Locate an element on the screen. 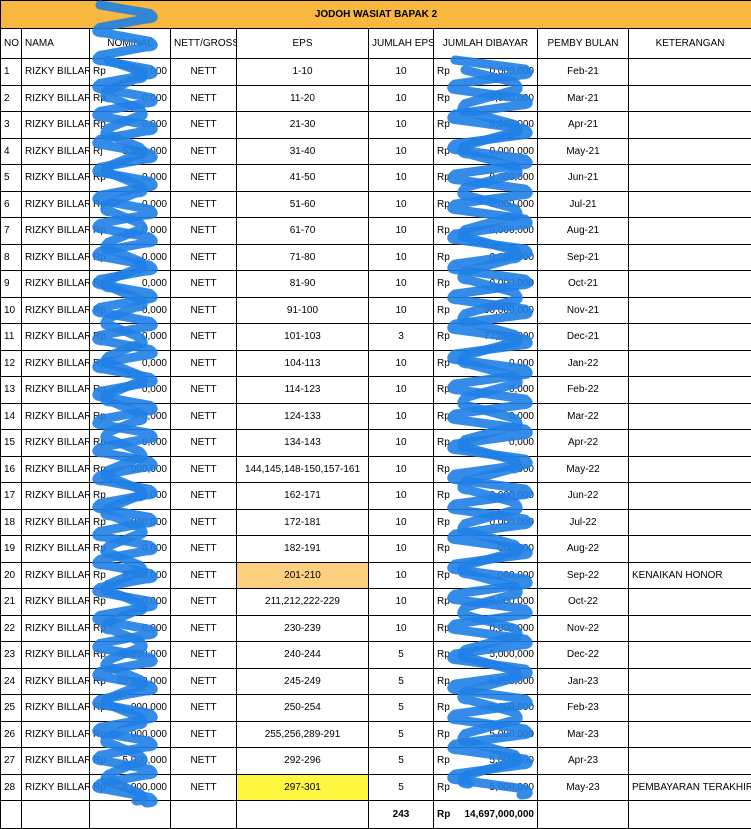  amount: 0,000 is located at coordinates (154, 390).